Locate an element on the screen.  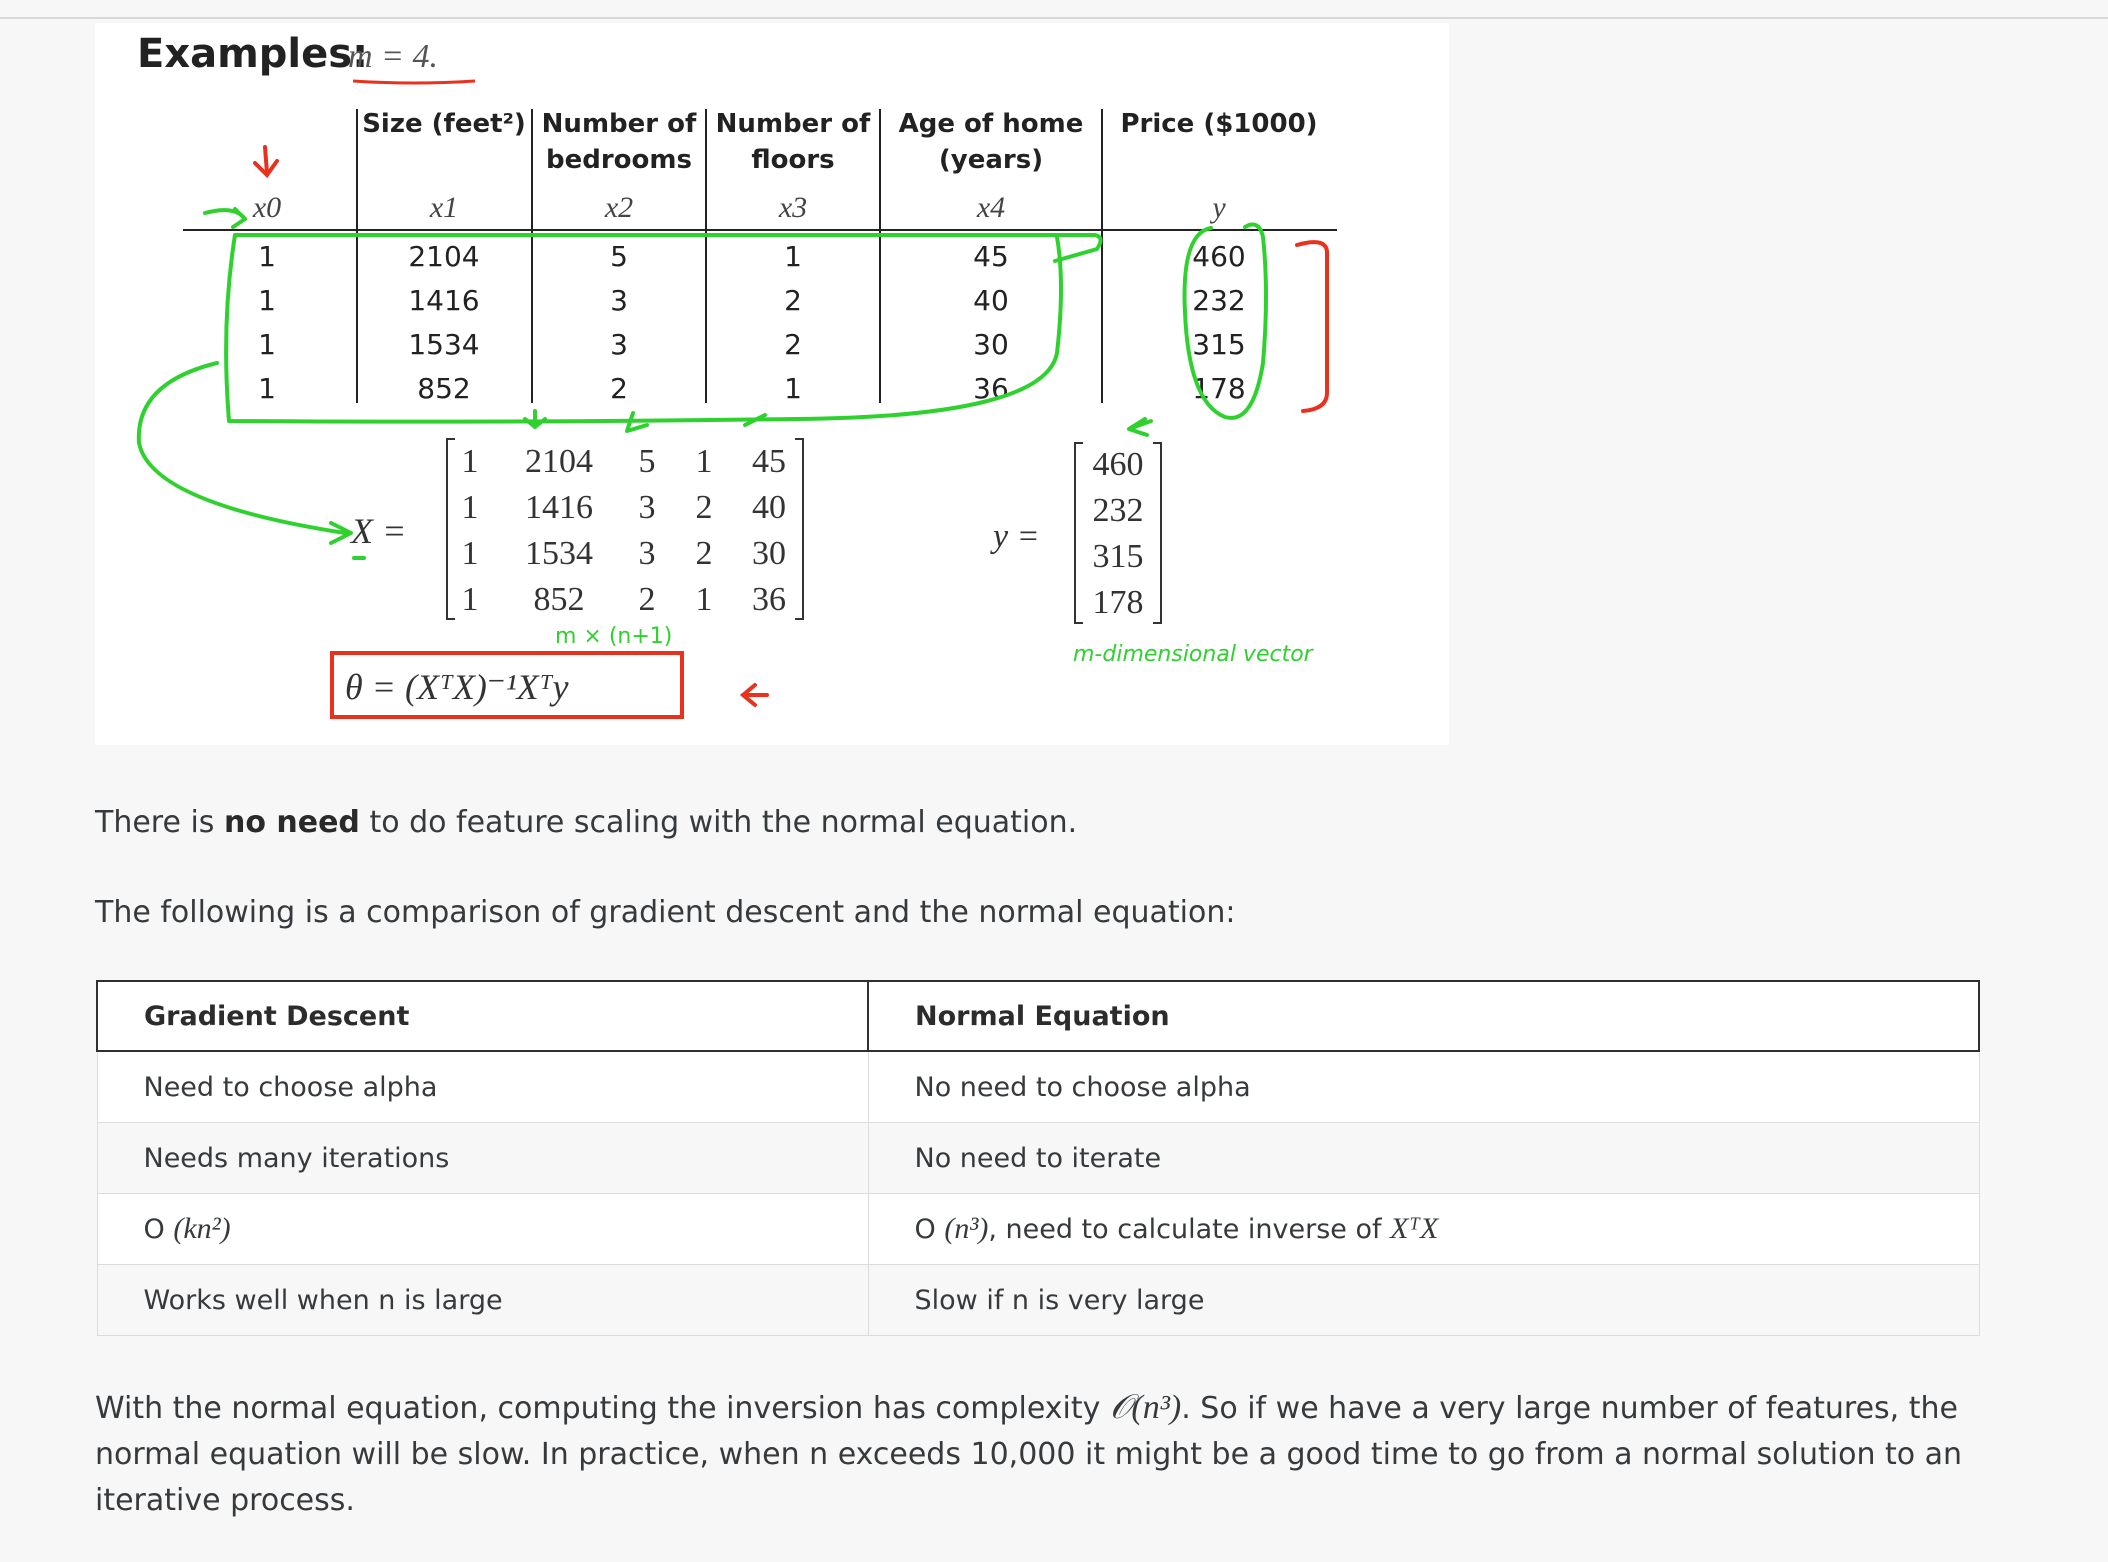
cell-ne-large-n: Slow if n is very large is located at coordinates (1423, 1300).